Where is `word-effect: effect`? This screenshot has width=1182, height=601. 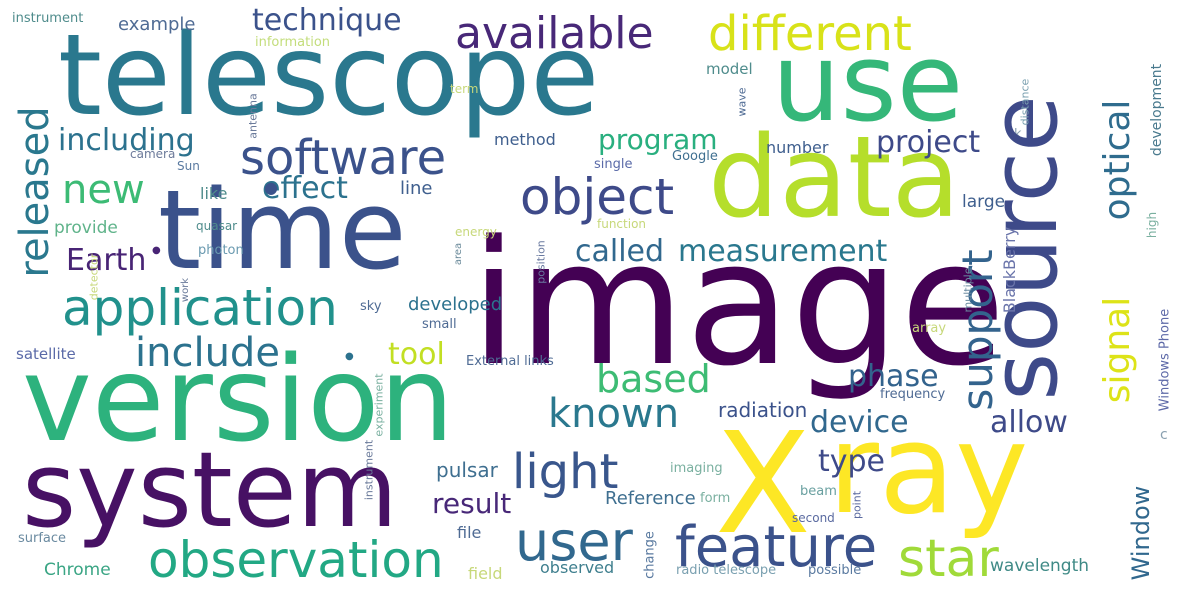
word-effect: effect is located at coordinates (305, 188).